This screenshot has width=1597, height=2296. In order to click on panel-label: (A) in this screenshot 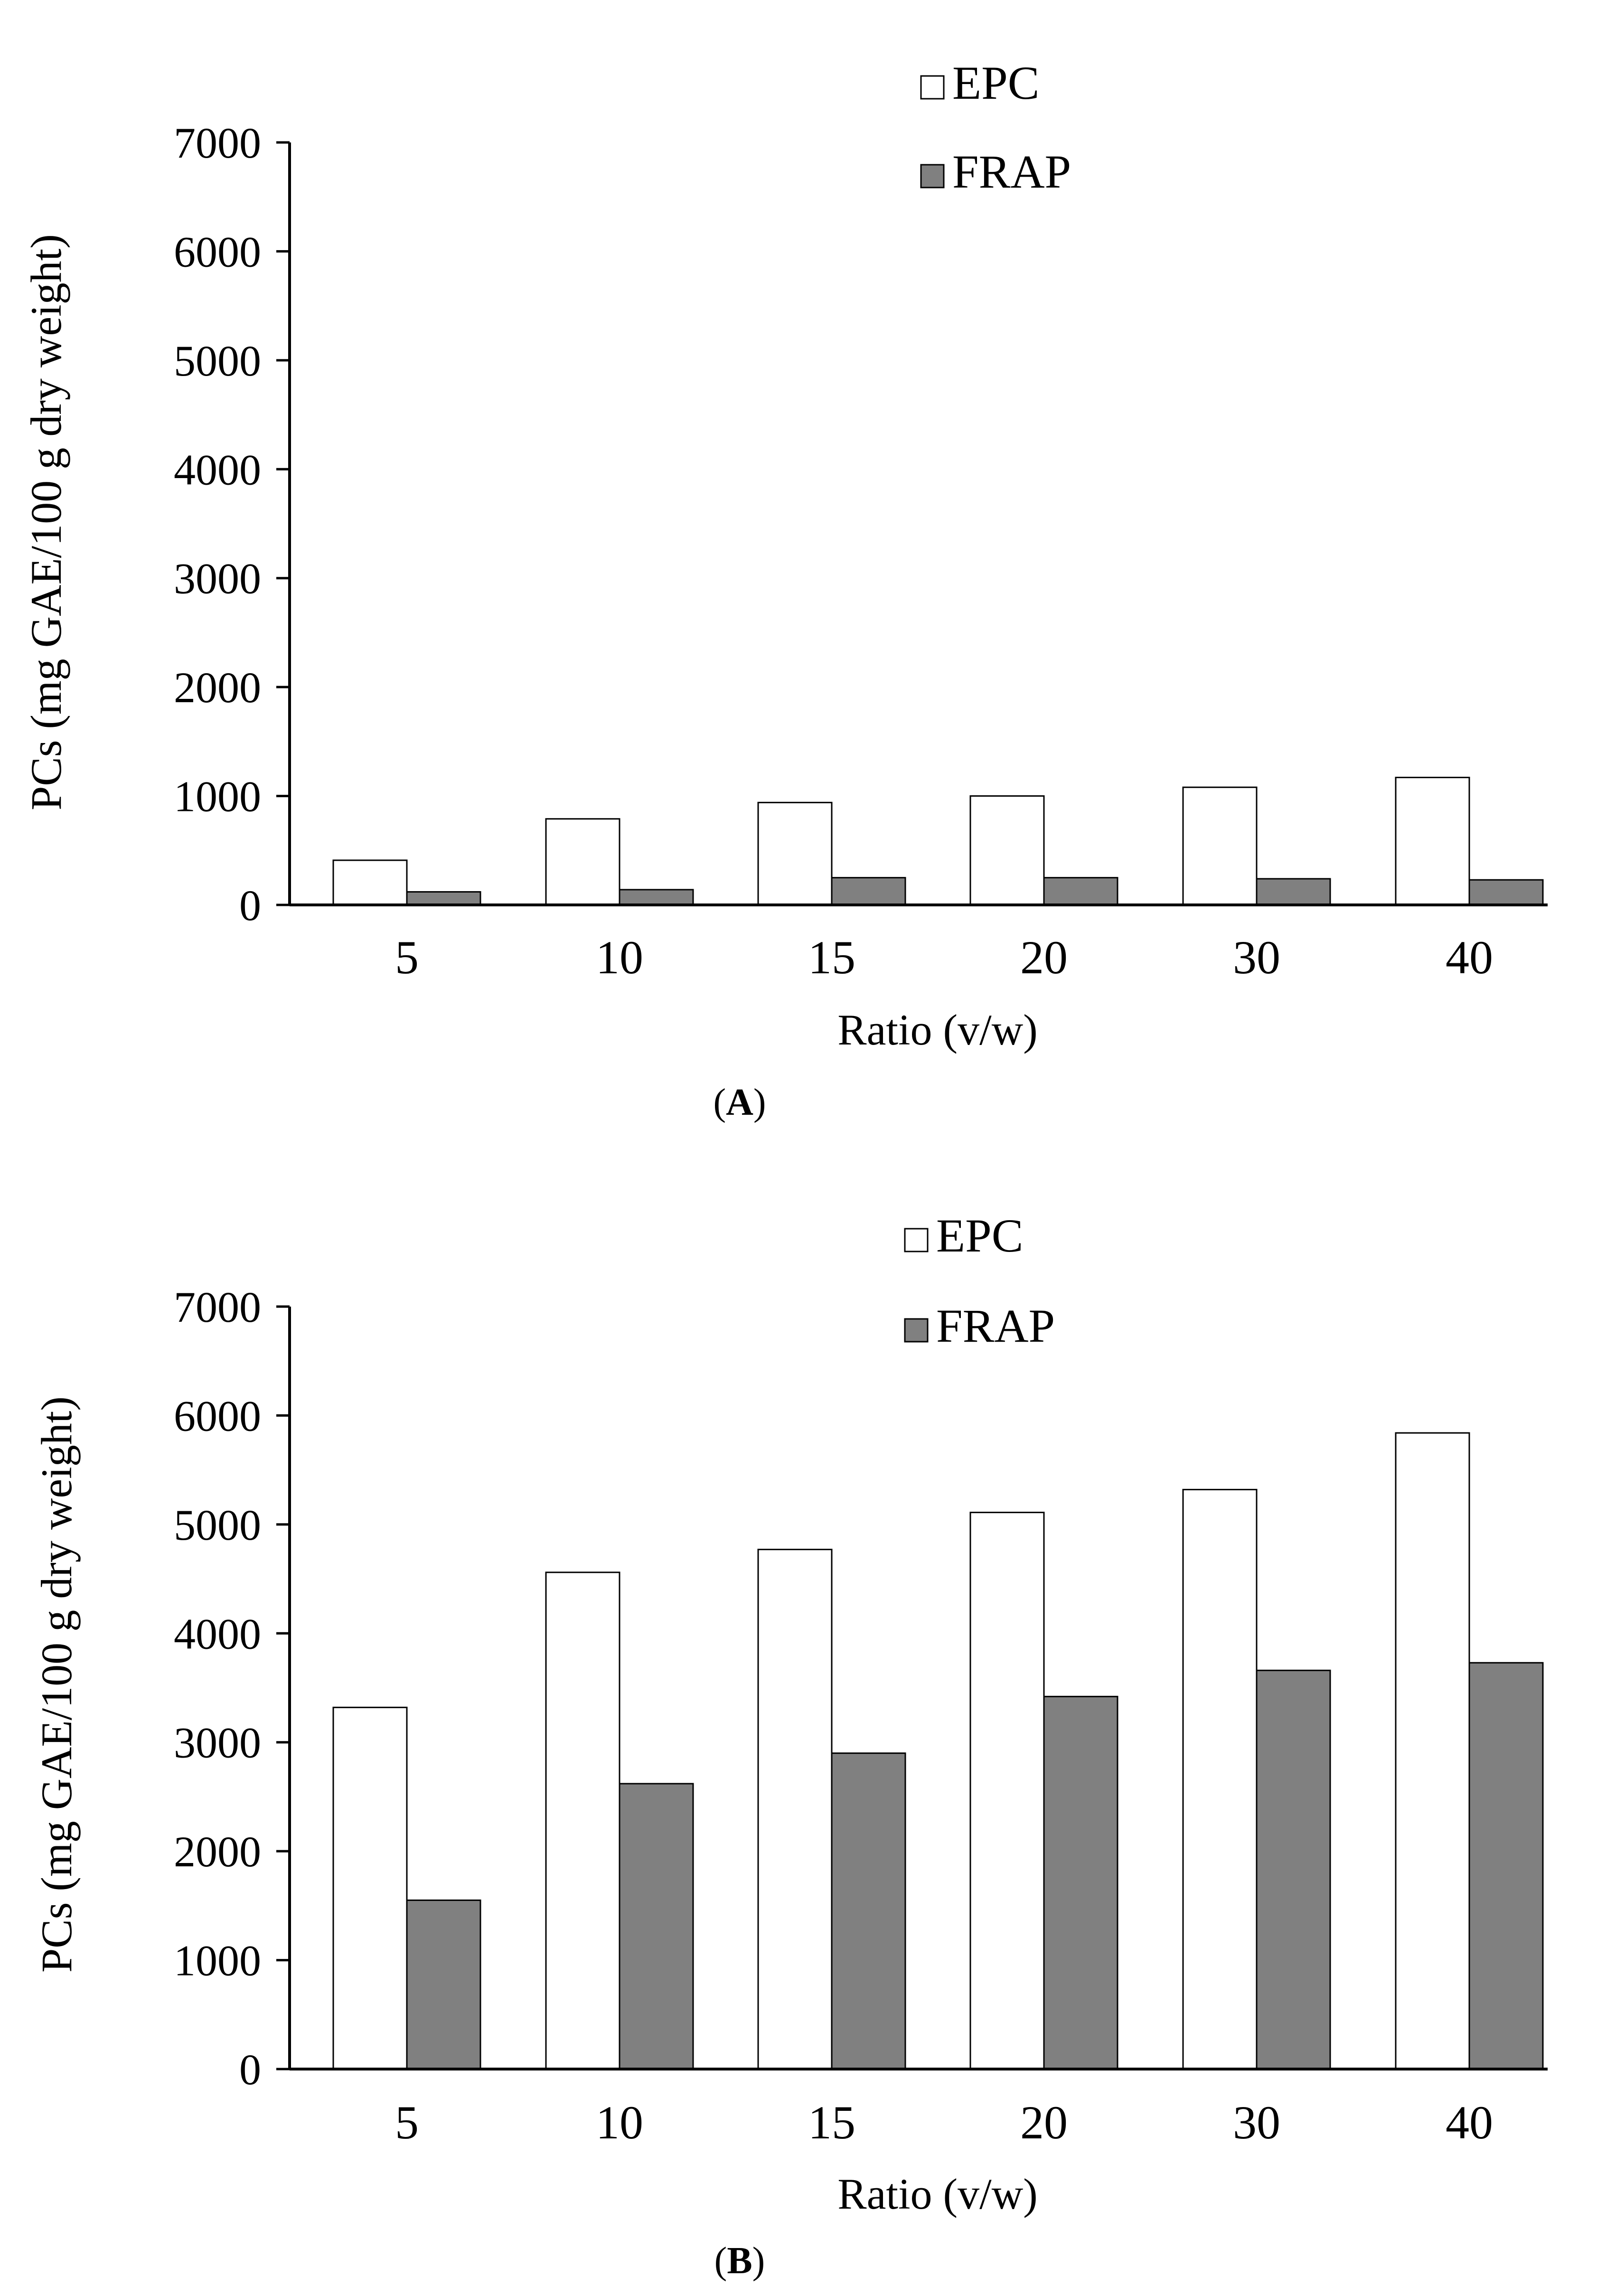, I will do `click(740, 1102)`.